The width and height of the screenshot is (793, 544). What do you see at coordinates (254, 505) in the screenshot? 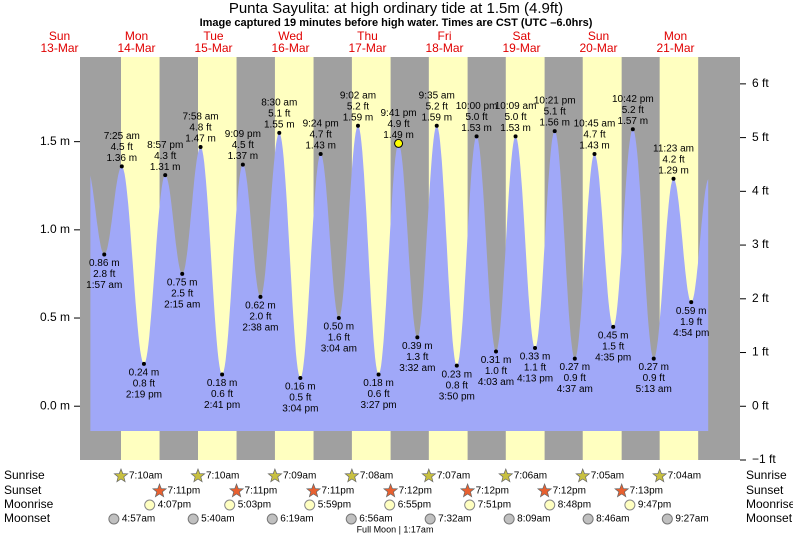
I see `moonrise-time: 5:03pm` at bounding box center [254, 505].